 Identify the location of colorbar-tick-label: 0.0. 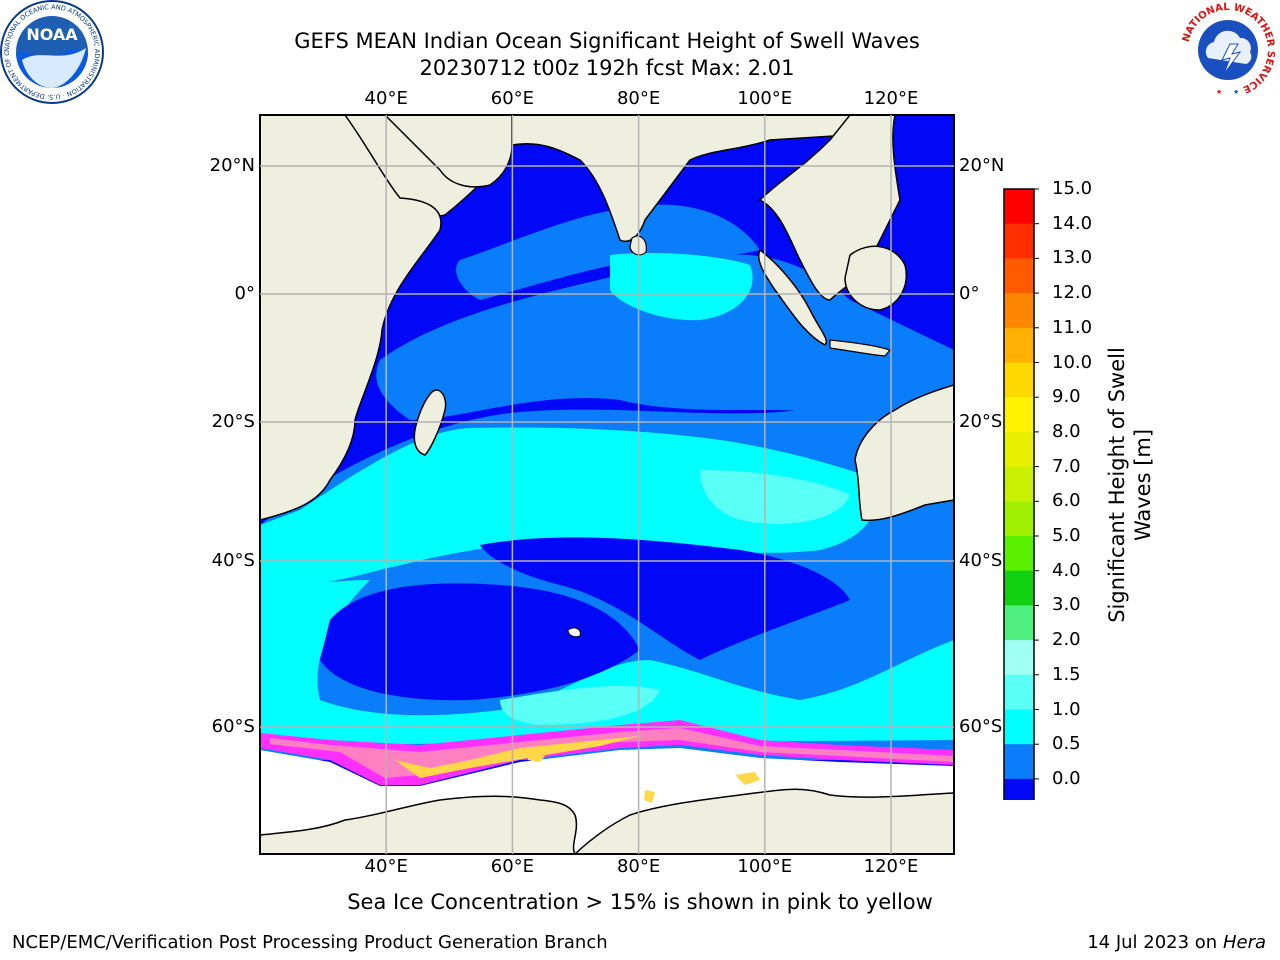
(1066, 778).